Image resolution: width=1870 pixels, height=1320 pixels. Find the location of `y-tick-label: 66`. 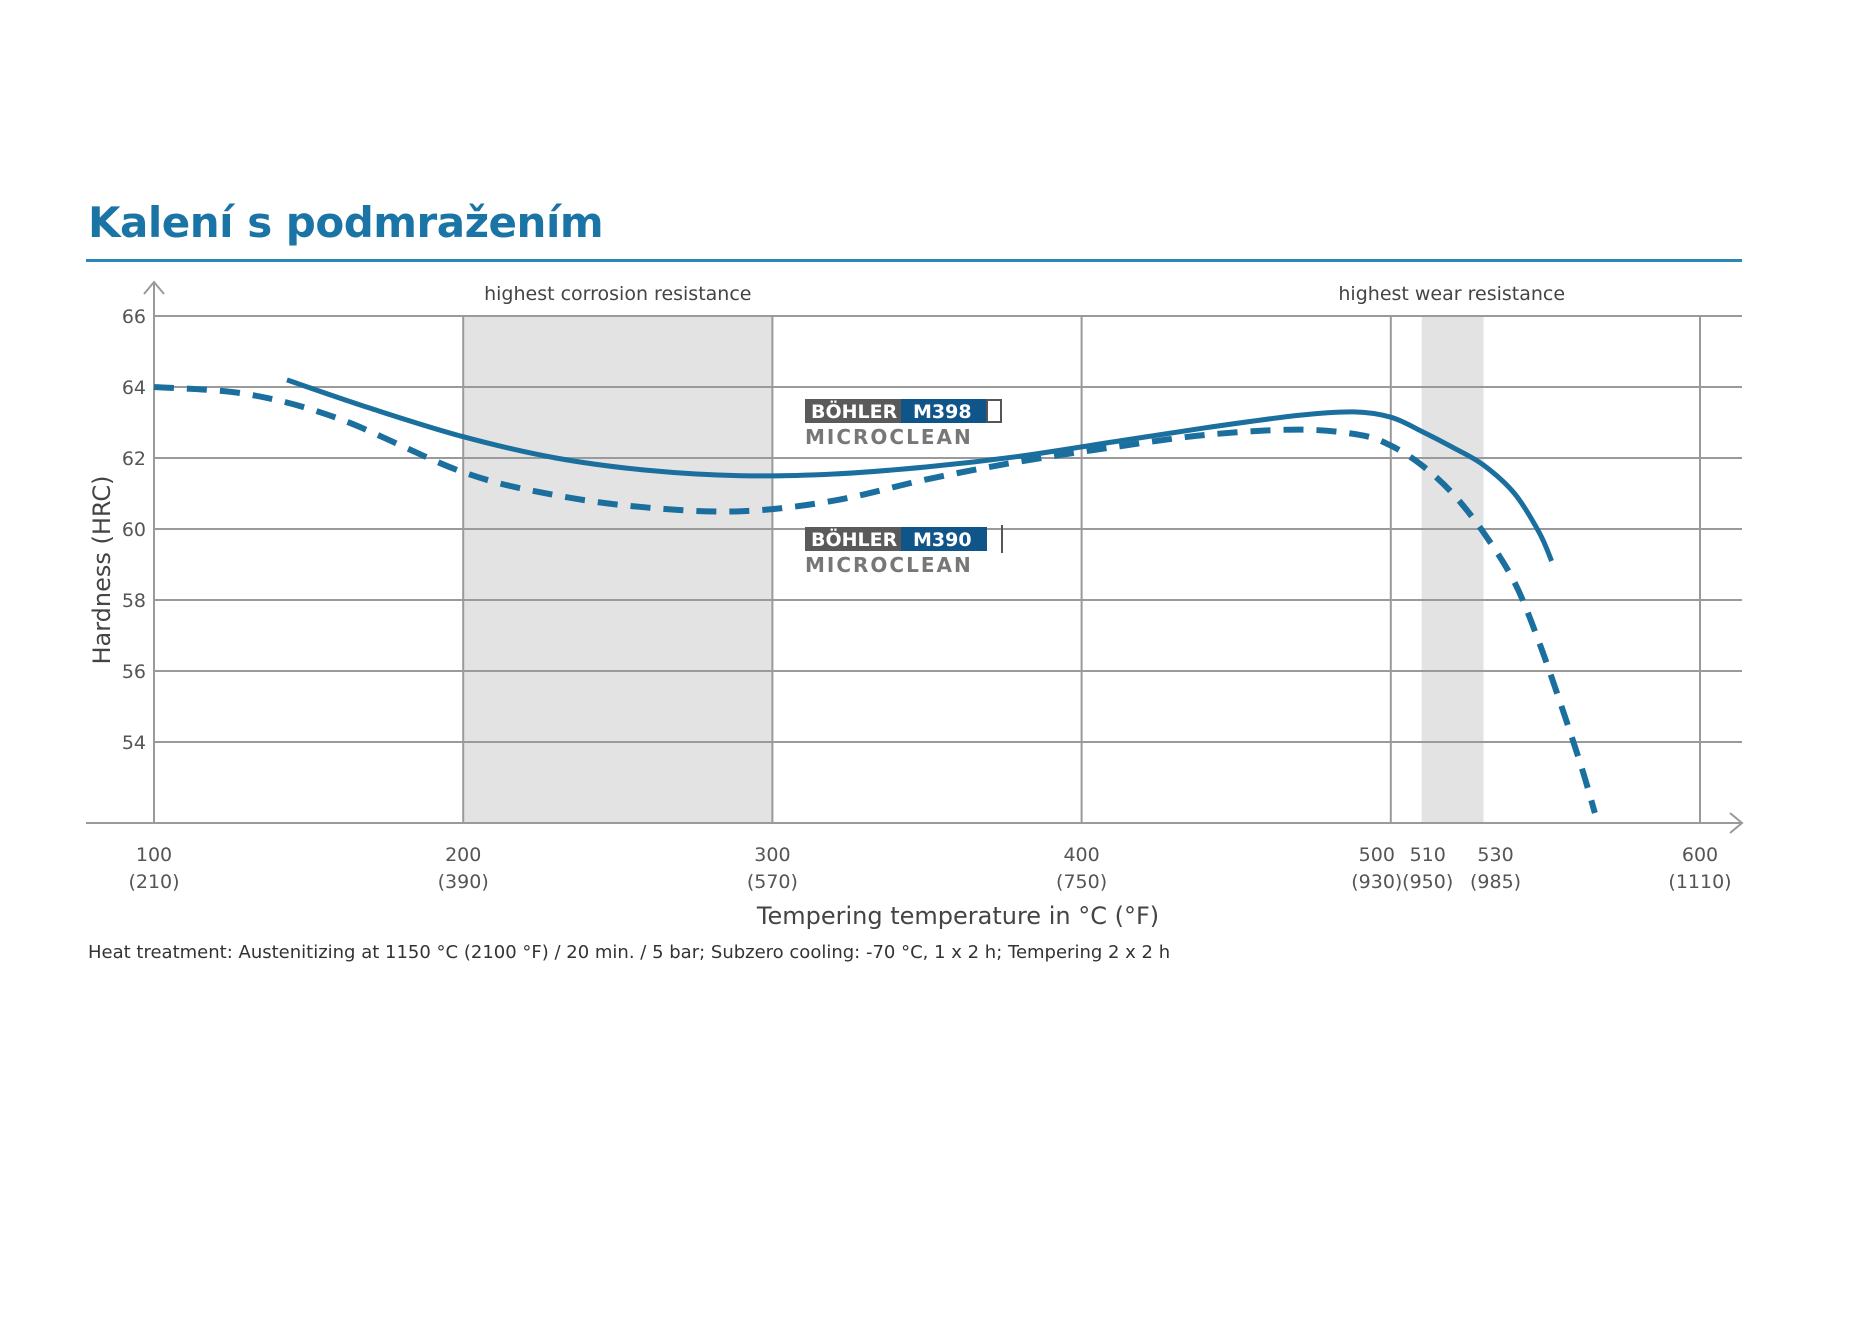

y-tick-label: 66 is located at coordinates (134, 317).